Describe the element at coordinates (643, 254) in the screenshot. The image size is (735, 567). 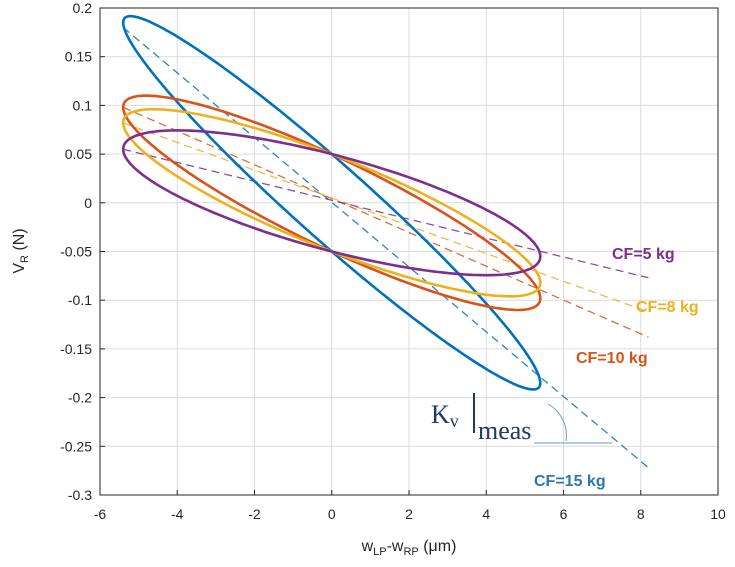
I see `legend-label-cf5: CF=5 kg` at that location.